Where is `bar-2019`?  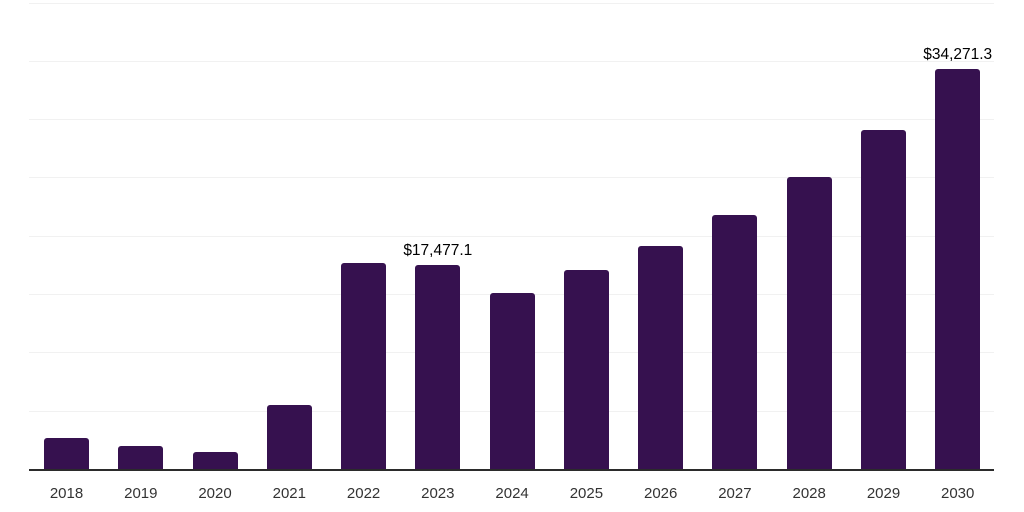
bar-2019 is located at coordinates (141, 457).